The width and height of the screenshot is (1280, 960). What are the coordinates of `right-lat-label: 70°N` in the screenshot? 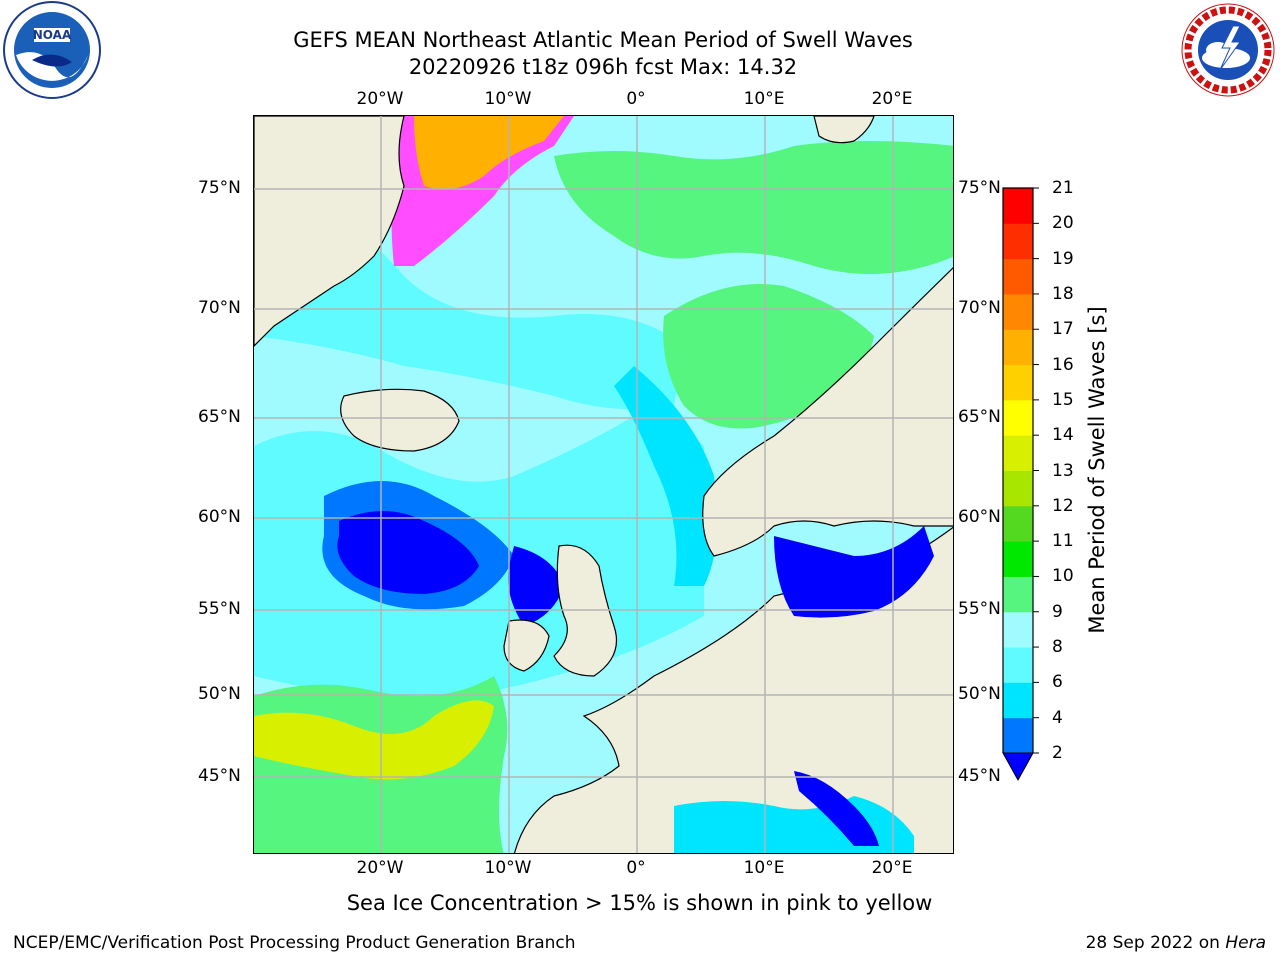 It's located at (979, 308).